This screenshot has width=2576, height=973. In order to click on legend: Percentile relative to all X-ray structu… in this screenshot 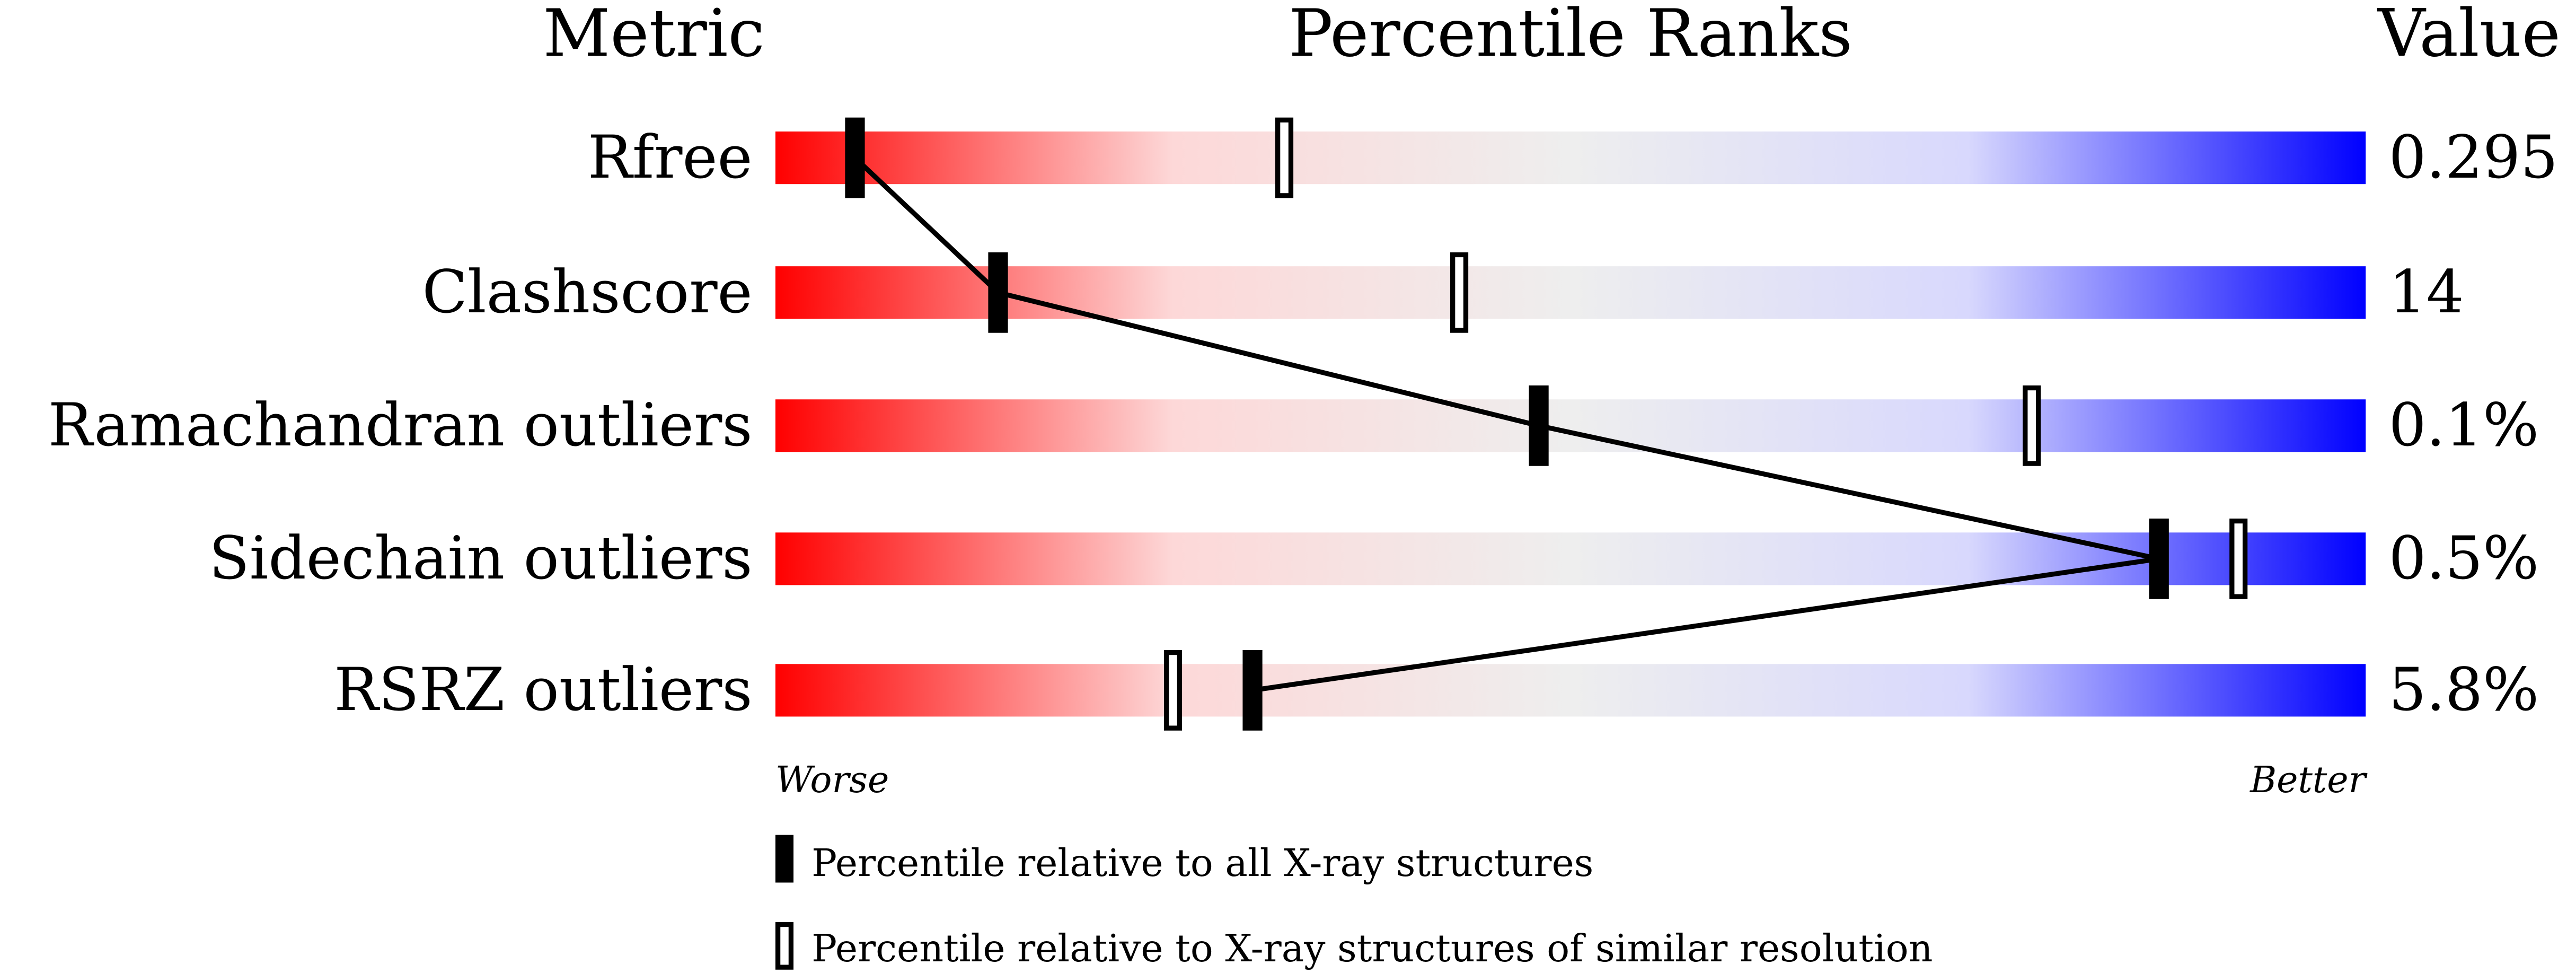, I will do `click(1354, 902)`.